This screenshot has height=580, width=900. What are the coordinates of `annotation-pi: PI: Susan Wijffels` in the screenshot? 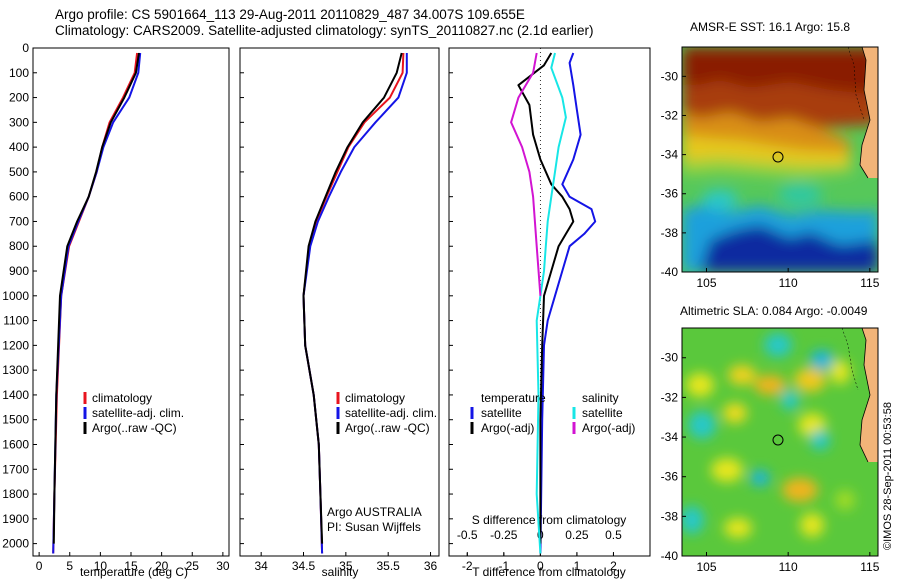 It's located at (374, 527).